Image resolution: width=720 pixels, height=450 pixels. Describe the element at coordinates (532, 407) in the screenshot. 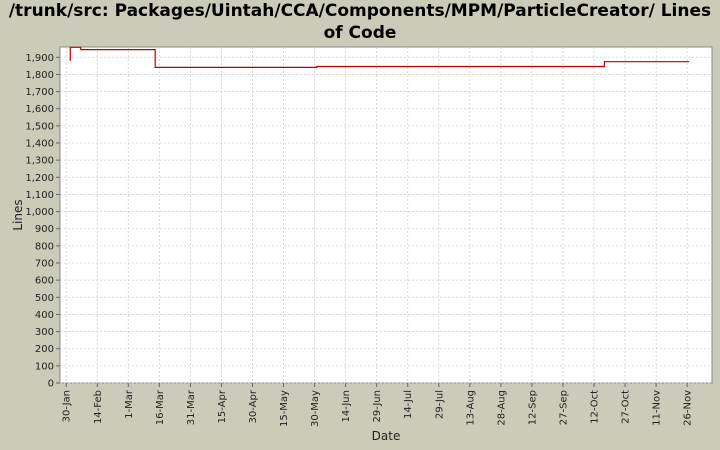

I see `x-tick-label: 12-Sep` at that location.